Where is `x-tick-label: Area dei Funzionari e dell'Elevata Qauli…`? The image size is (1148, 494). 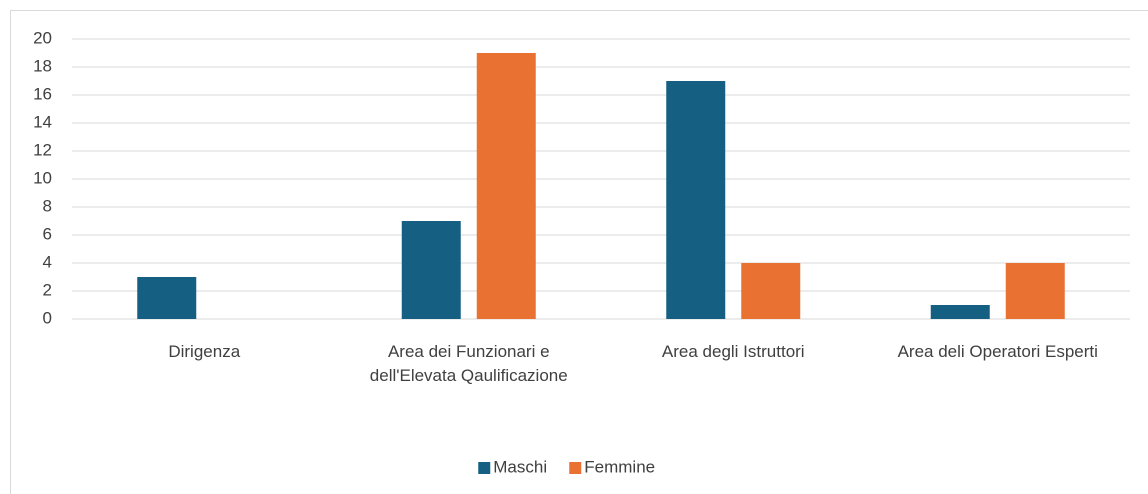
x-tick-label: Area dei Funzionari e dell'Elevata Qauli… is located at coordinates (468, 363).